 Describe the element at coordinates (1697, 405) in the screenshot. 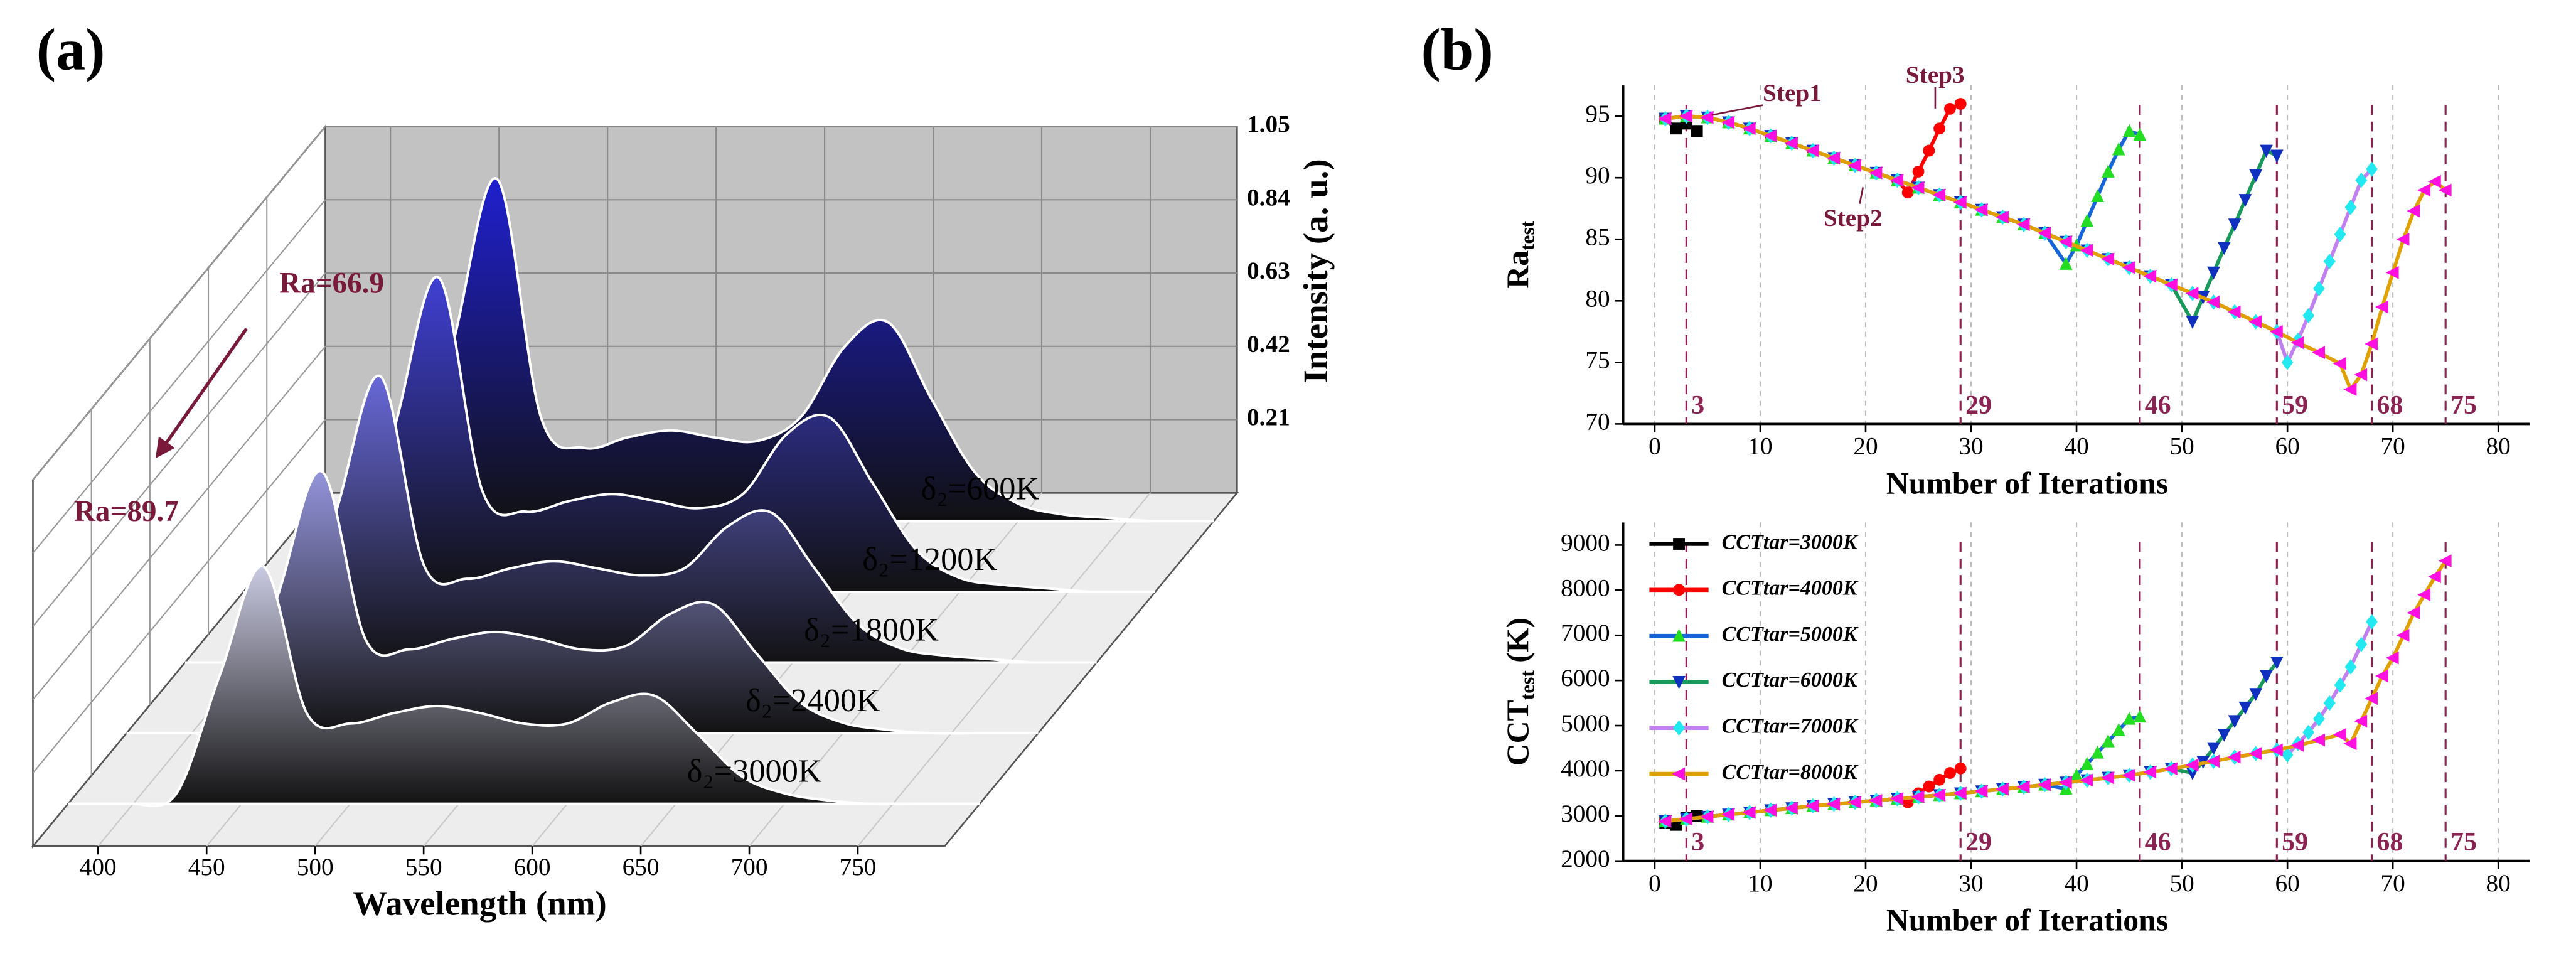

I see `reference-label: 3` at that location.